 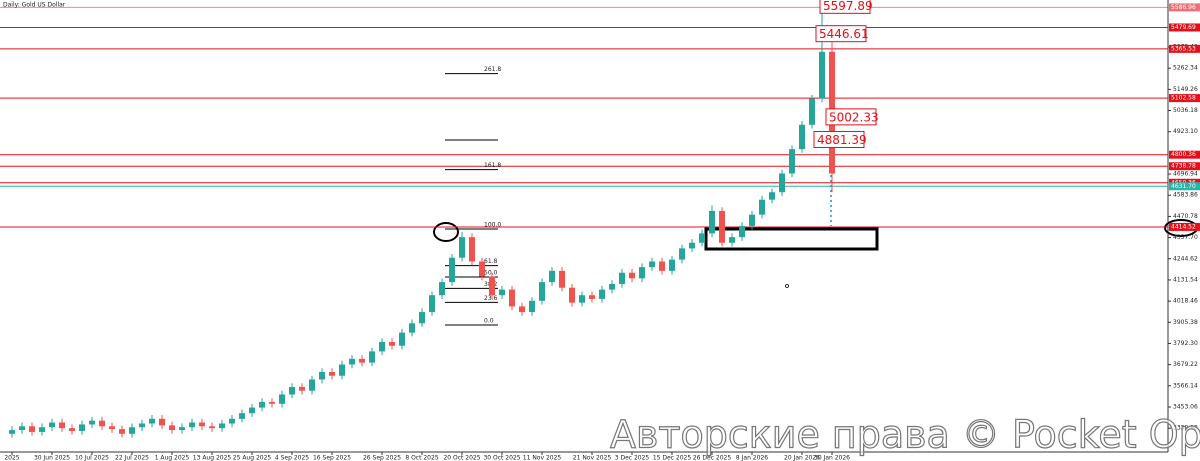 What do you see at coordinates (1185, 279) in the screenshot?
I see `y-tick-label: 4131.54` at bounding box center [1185, 279].